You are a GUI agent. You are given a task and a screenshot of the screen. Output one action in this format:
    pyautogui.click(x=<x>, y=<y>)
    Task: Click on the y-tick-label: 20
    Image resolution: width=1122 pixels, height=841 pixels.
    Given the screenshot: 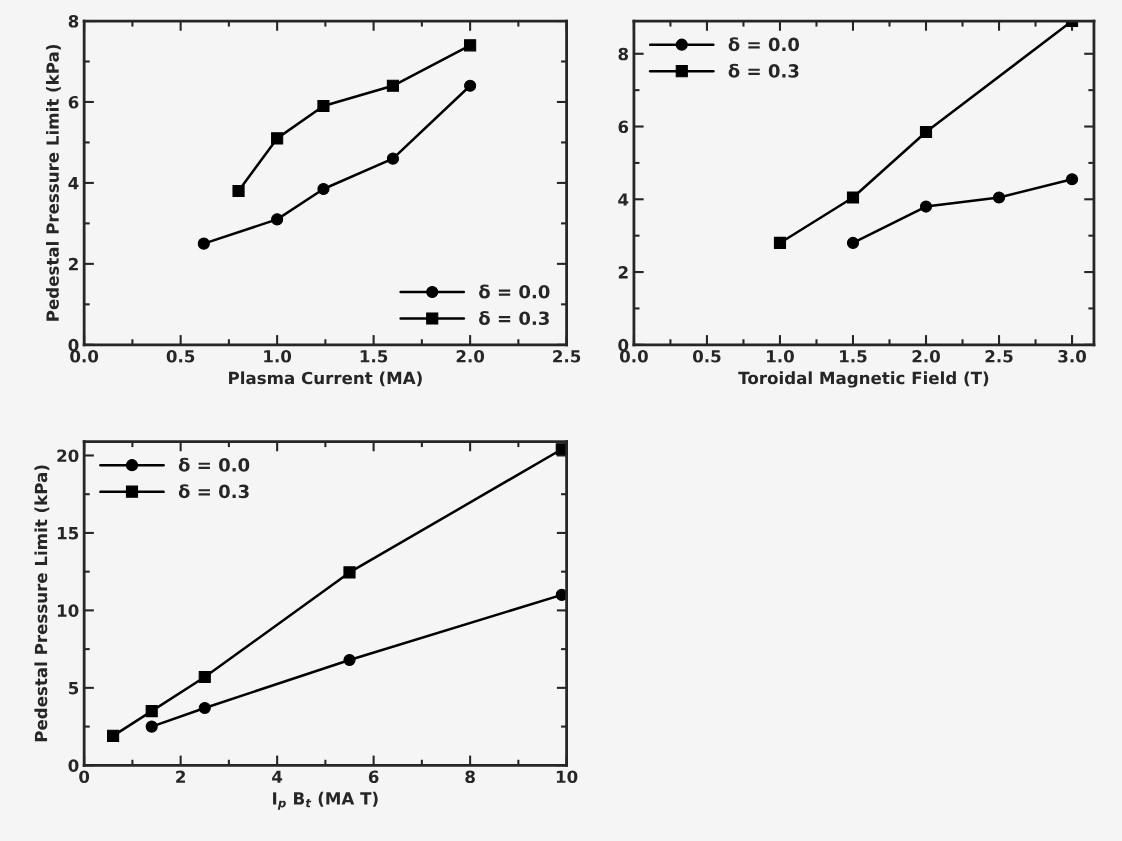 What is the action you would take?
    pyautogui.click(x=68, y=456)
    